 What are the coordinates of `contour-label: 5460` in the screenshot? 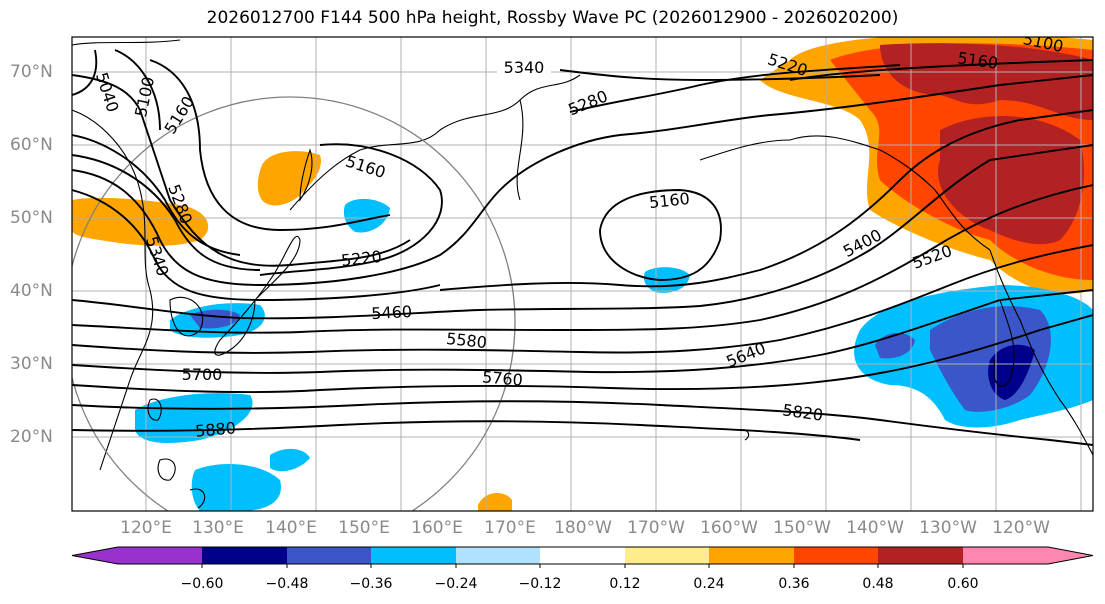 It's located at (392, 312).